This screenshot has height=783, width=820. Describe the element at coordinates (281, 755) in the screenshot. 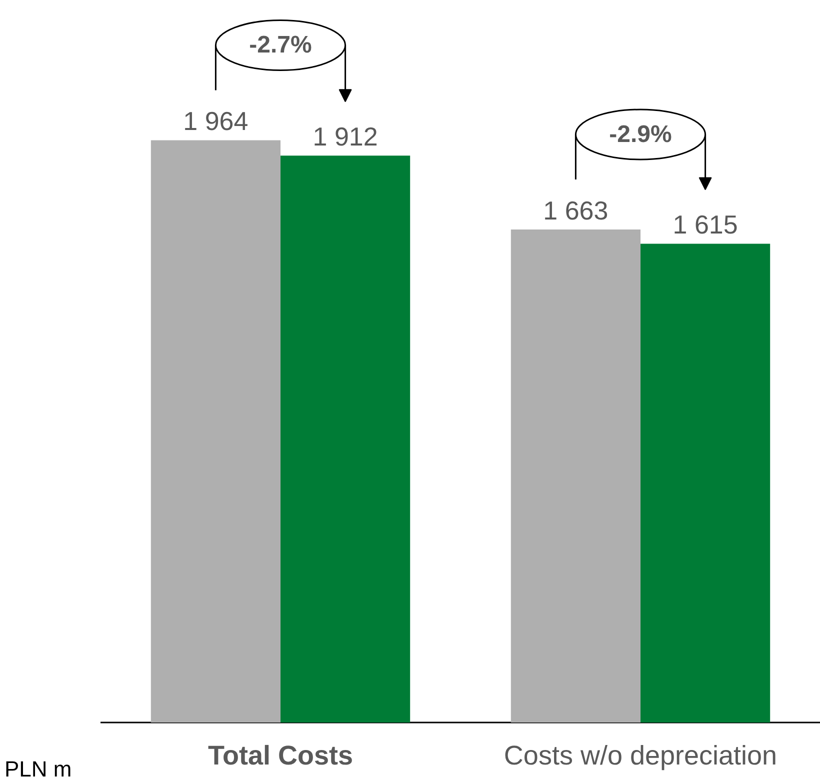

I see `x-tick-label: Total Costs` at that location.